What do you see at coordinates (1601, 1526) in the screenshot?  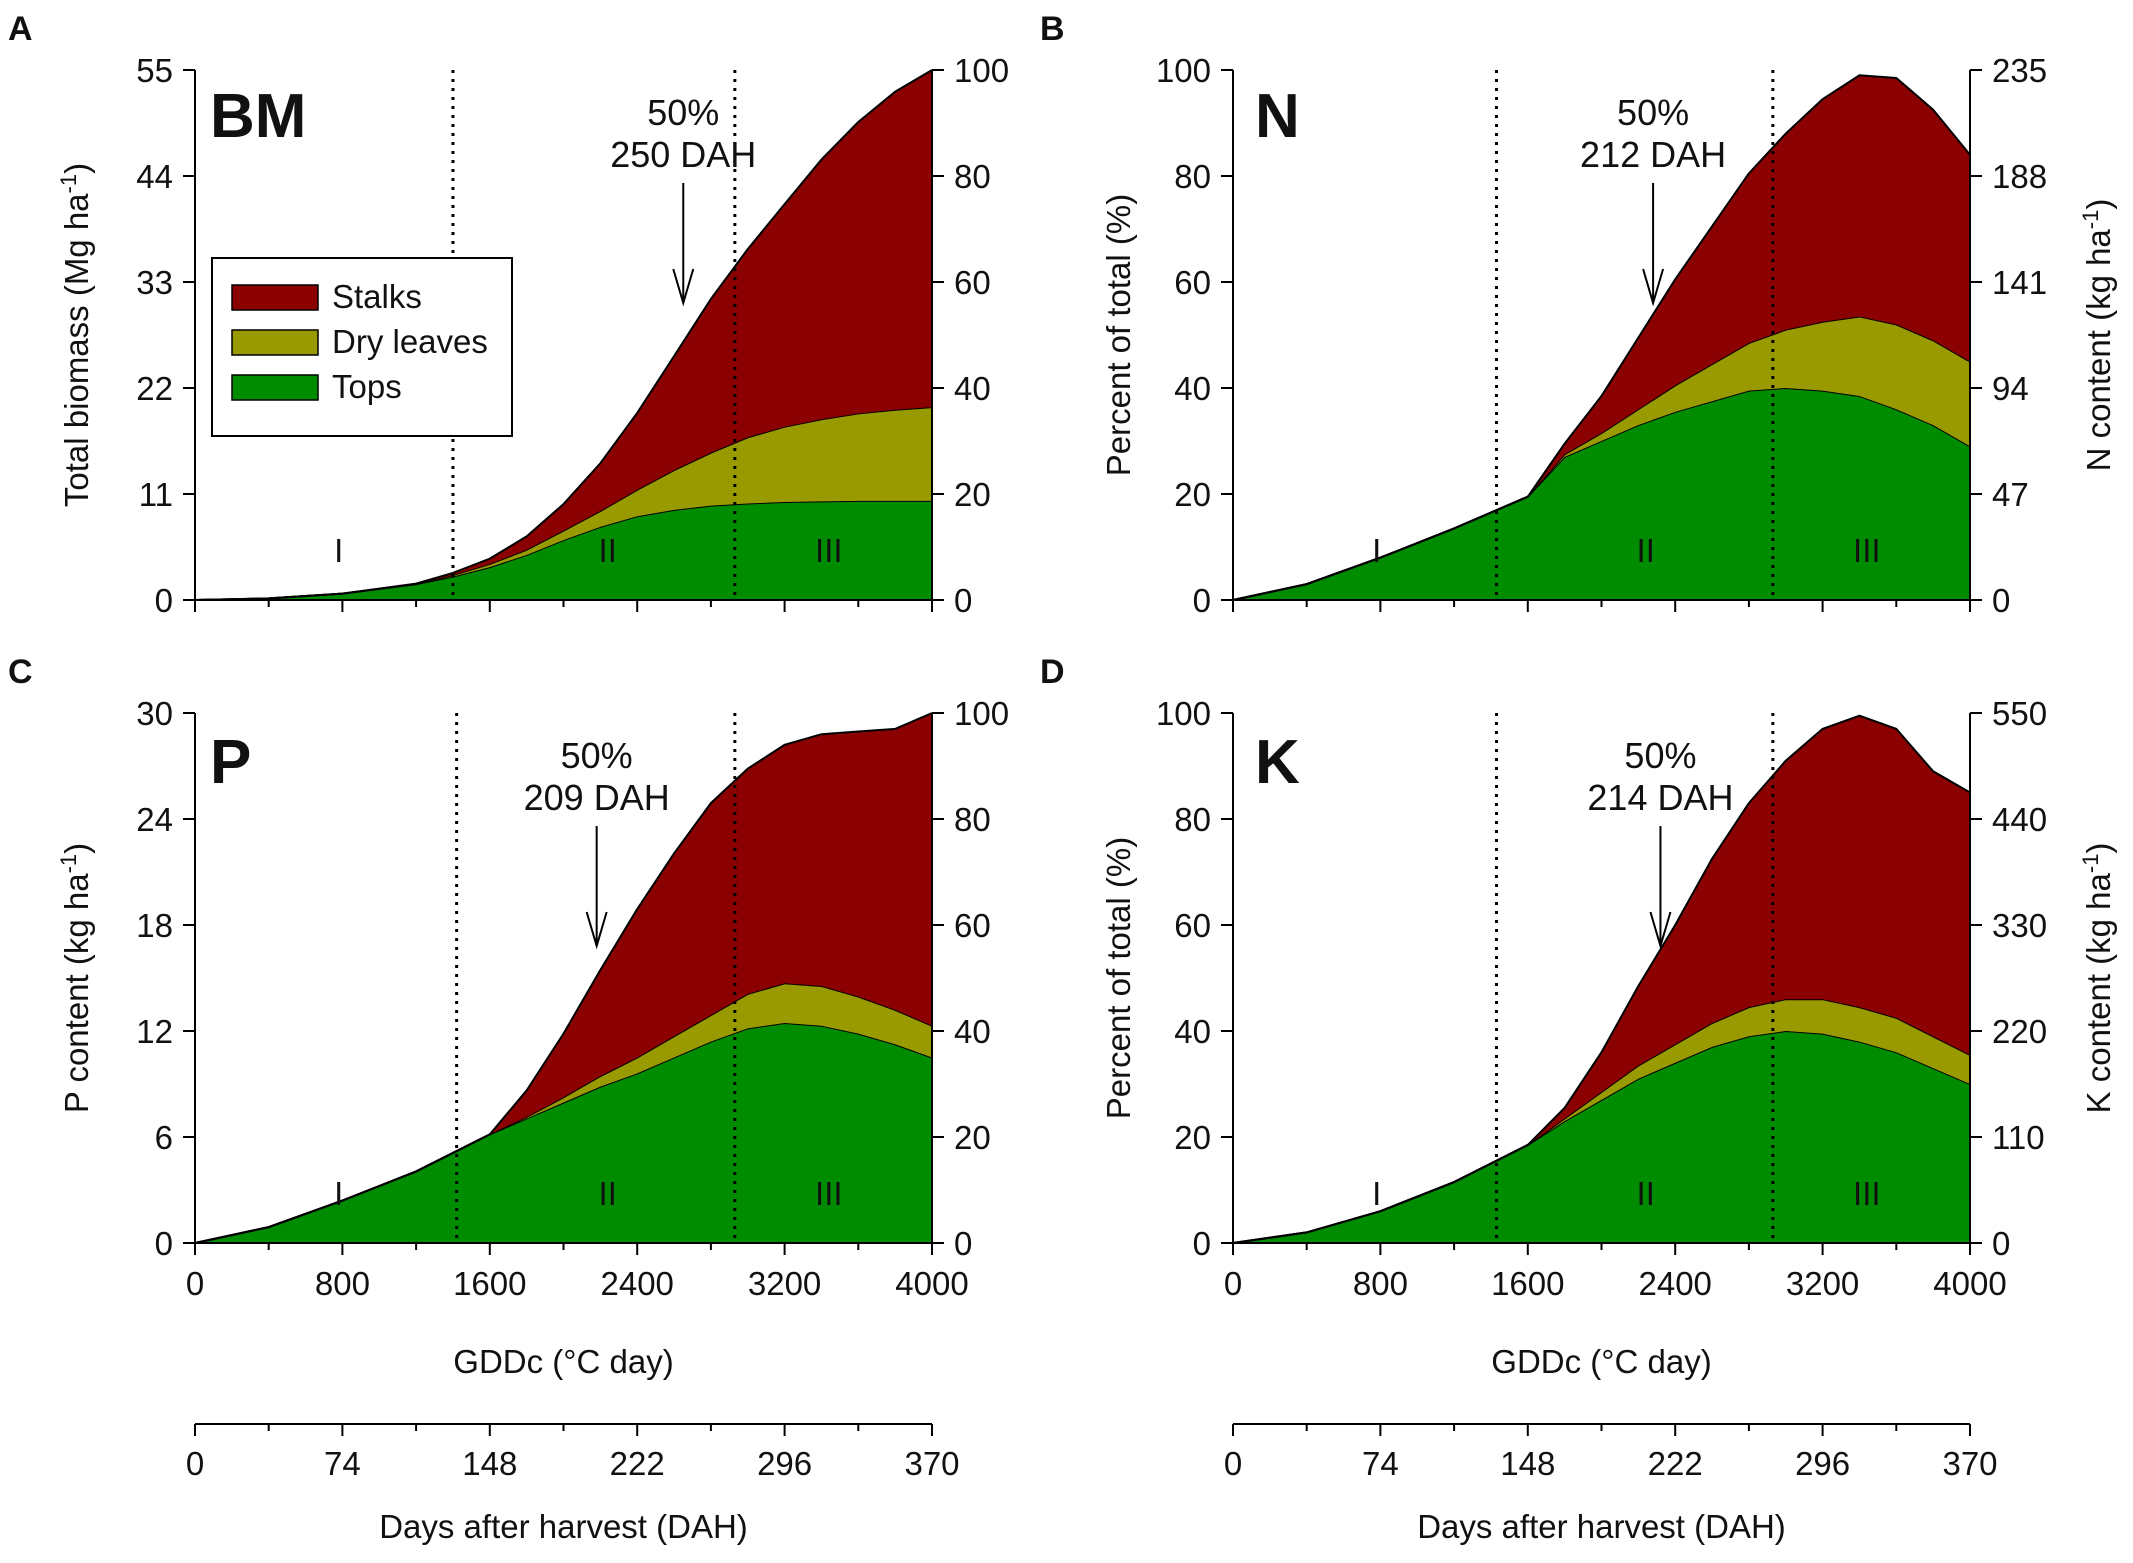 I see `dah-axis-title: Days after harvest (DAH)` at bounding box center [1601, 1526].